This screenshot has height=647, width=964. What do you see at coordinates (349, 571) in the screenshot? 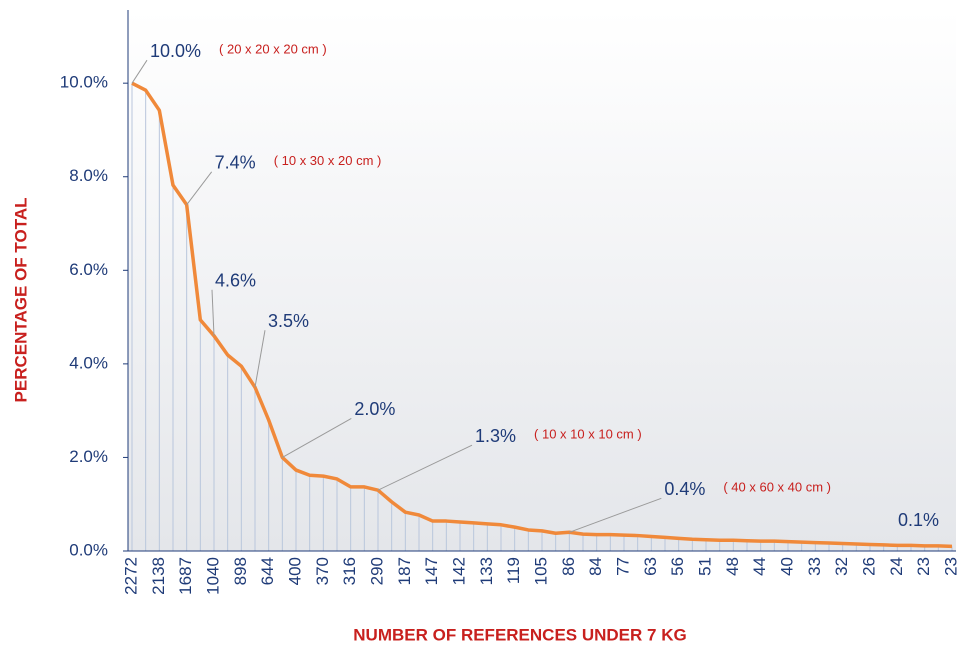
I see `x-tick-label: 316` at bounding box center [349, 571].